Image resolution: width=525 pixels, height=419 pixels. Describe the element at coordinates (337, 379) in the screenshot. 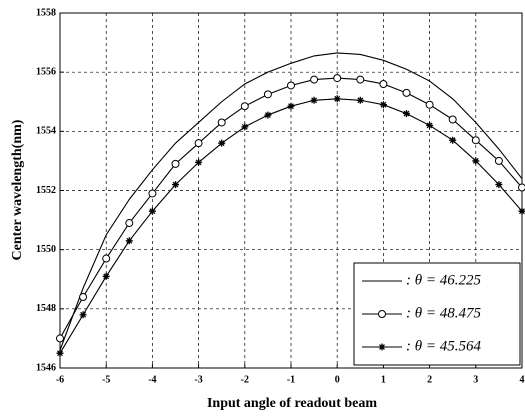

I see `x-tick-label: 0` at that location.